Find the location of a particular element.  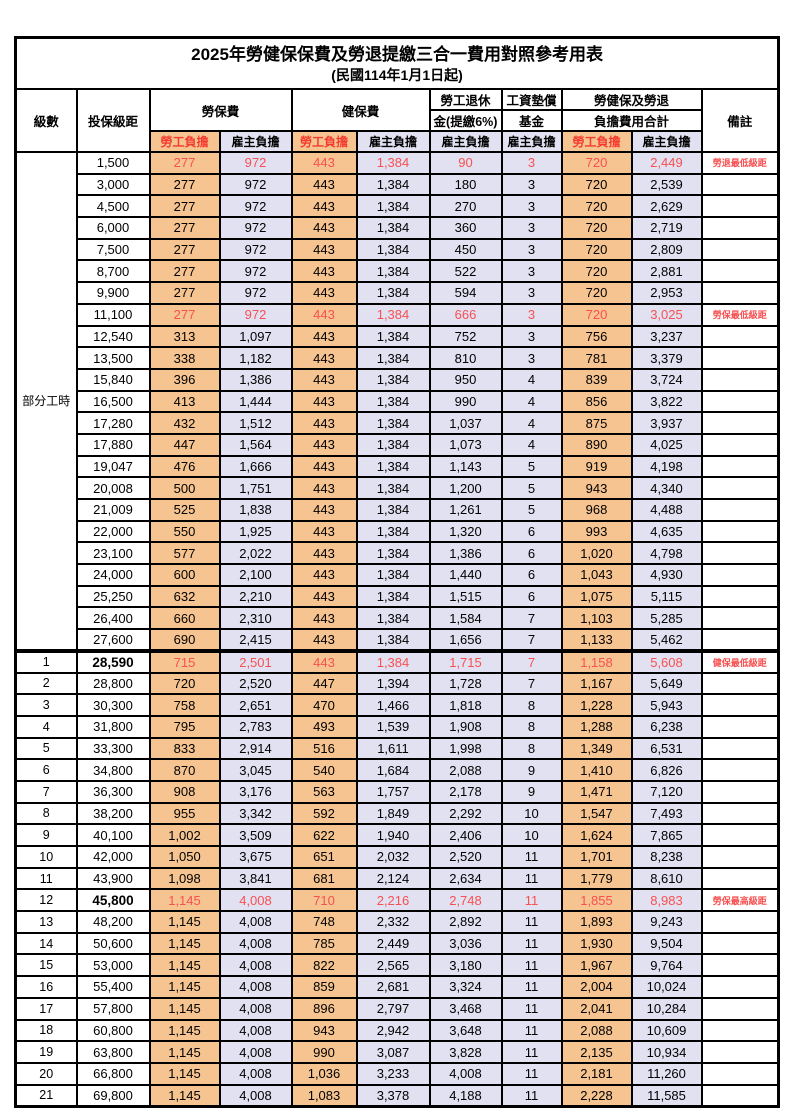

remark-cell: 勞退最低級距 is located at coordinates (740, 163).